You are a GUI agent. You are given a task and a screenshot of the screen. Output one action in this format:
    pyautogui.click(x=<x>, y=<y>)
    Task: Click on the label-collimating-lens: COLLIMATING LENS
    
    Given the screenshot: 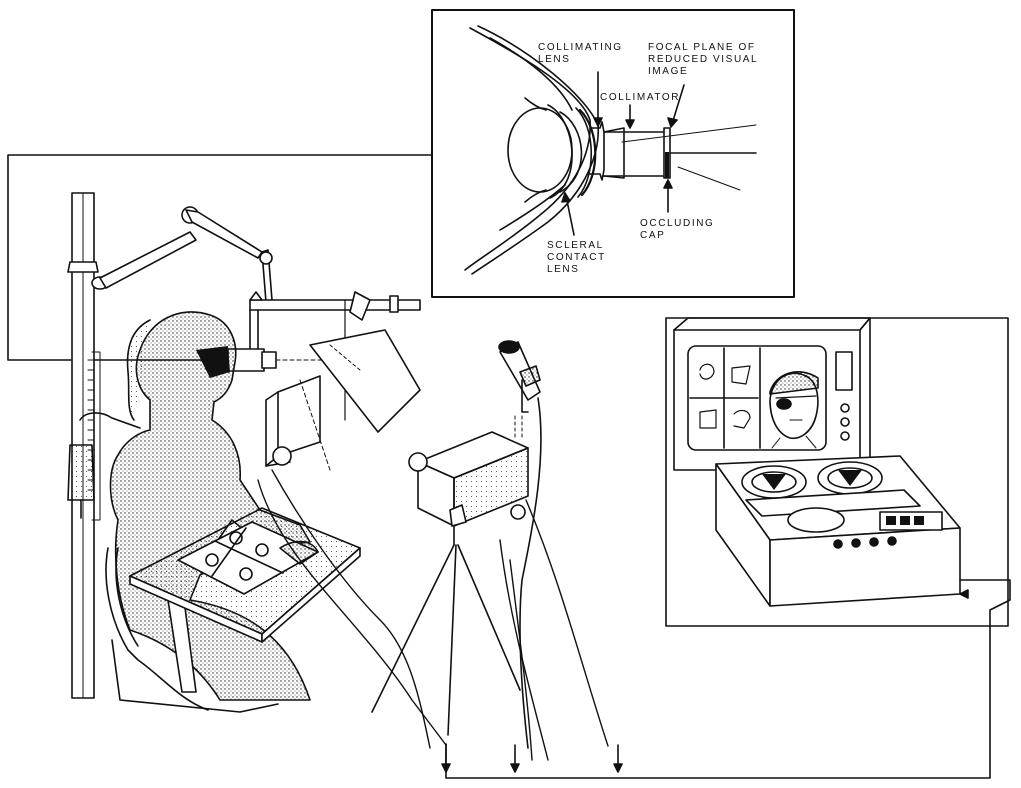 What is the action you would take?
    pyautogui.click(x=580, y=54)
    